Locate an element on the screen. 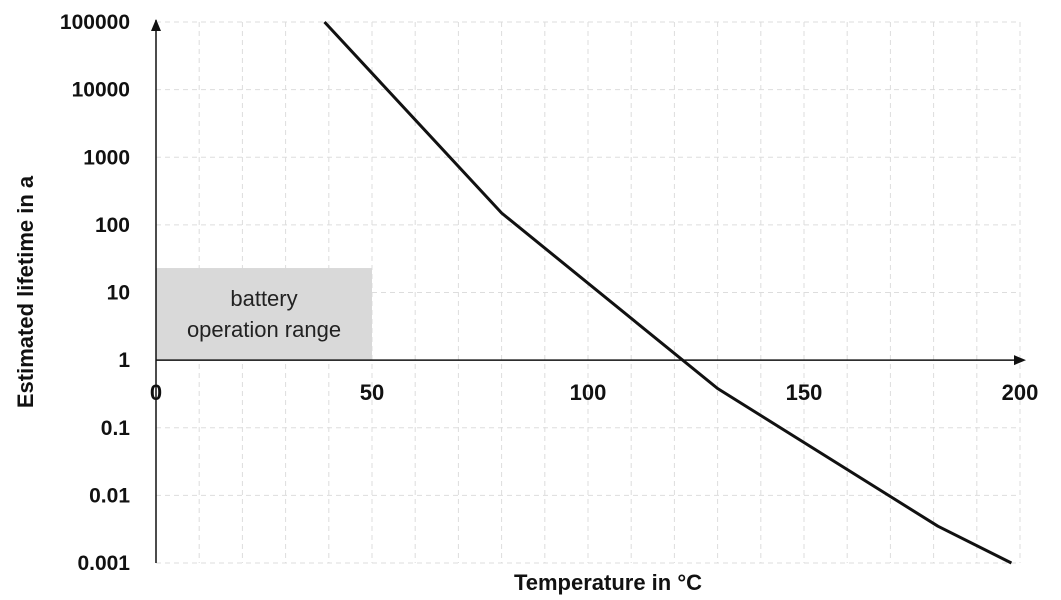  y-tick-label: 10000 is located at coordinates (101, 90).